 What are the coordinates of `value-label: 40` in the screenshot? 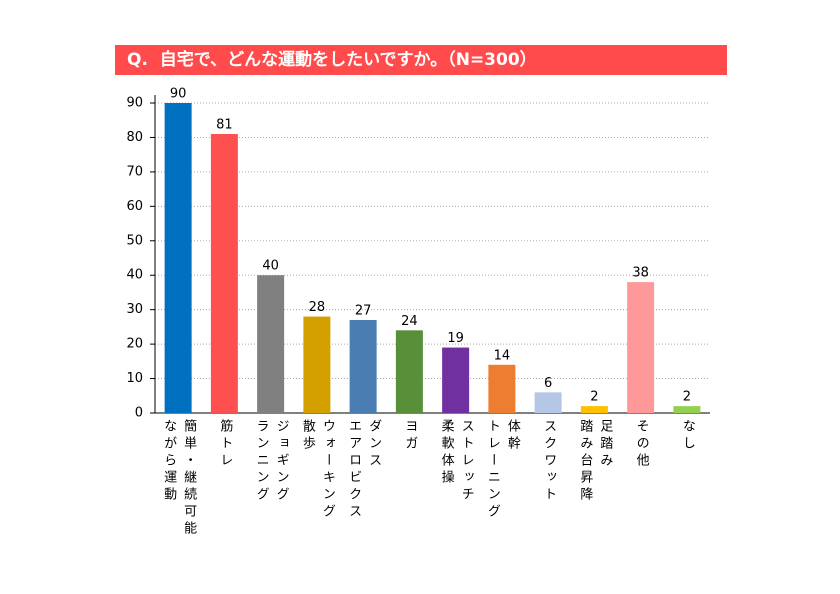 It's located at (270, 266).